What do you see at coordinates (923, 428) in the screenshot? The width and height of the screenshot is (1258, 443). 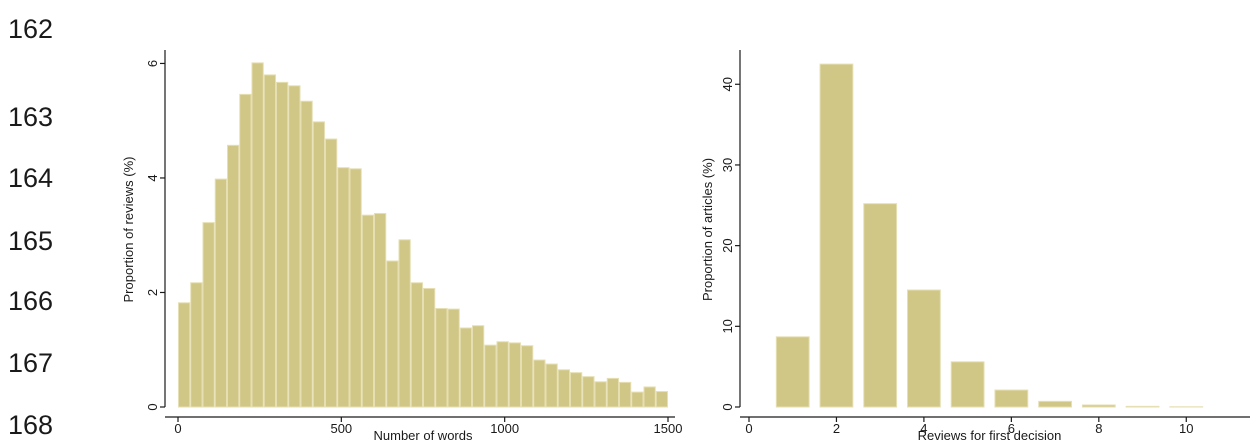 I see `x-tick-label: 4` at bounding box center [923, 428].